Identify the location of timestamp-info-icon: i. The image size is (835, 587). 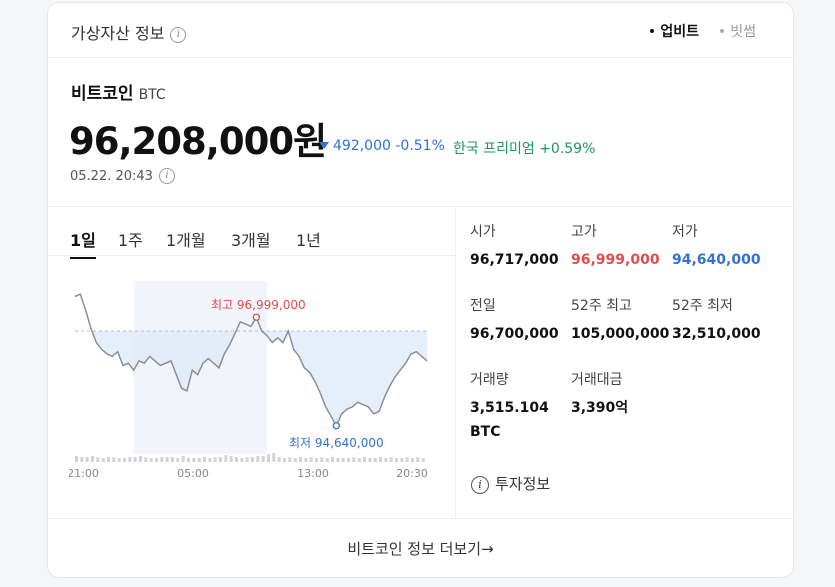
(166, 176).